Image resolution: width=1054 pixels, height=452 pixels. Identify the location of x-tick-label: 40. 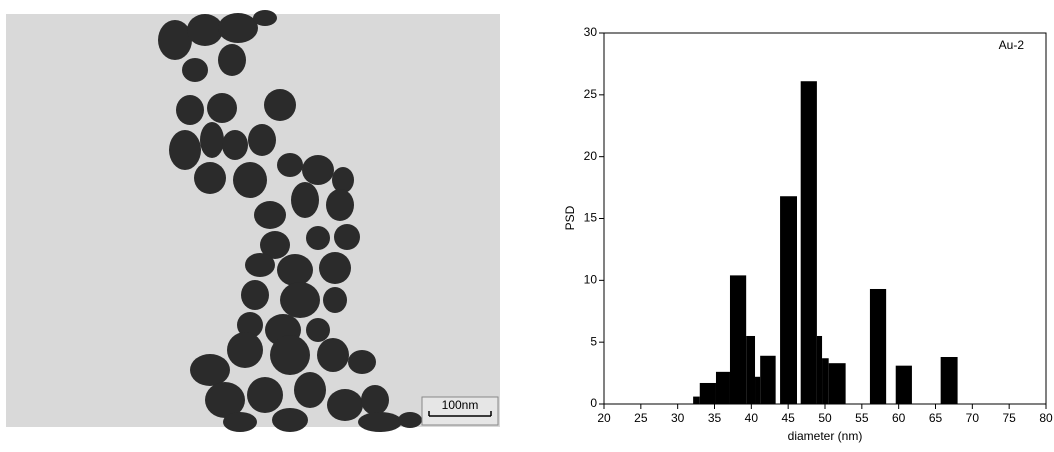
(752, 418).